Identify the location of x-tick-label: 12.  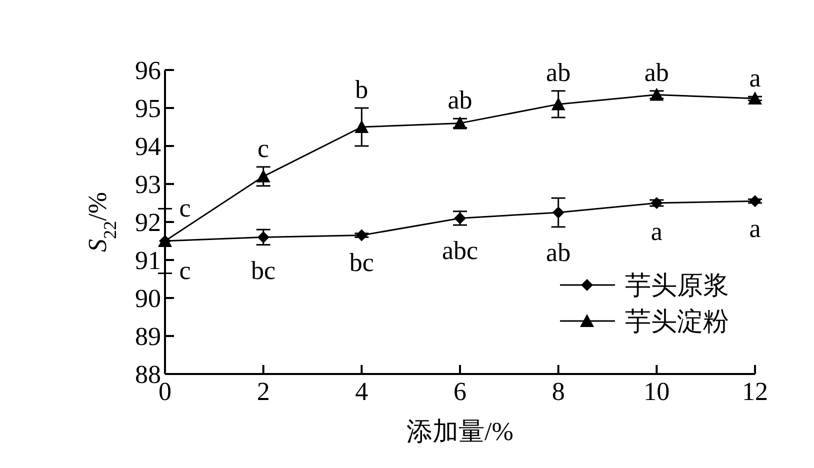
(755, 391).